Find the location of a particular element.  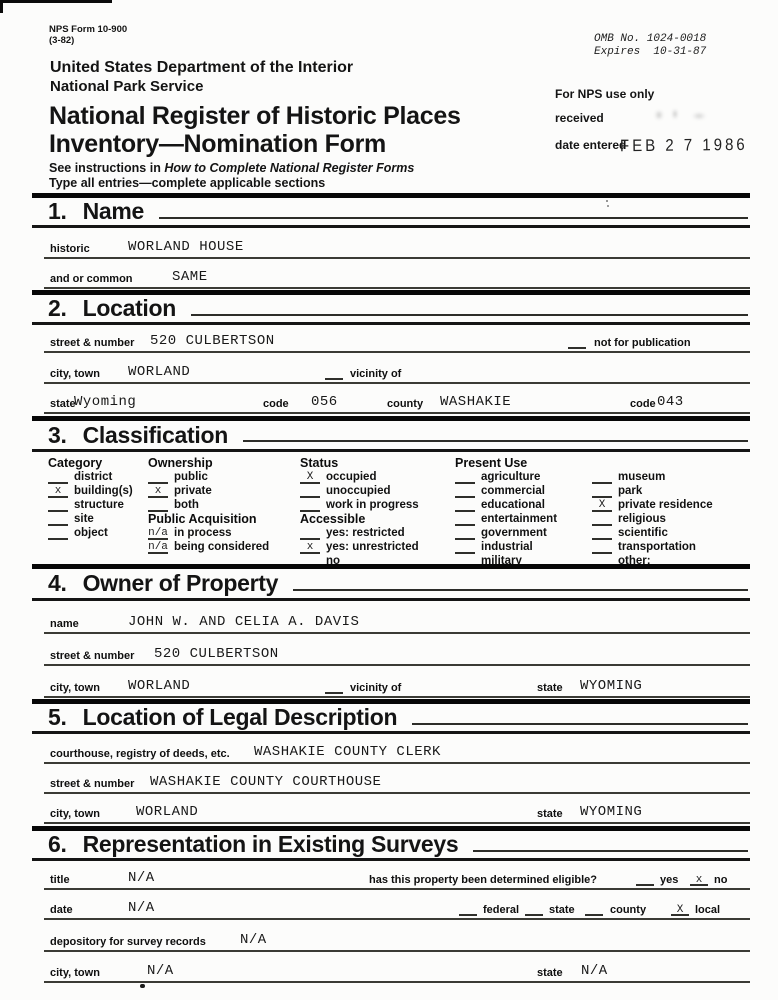

checkbox-object: object is located at coordinates (90, 533).